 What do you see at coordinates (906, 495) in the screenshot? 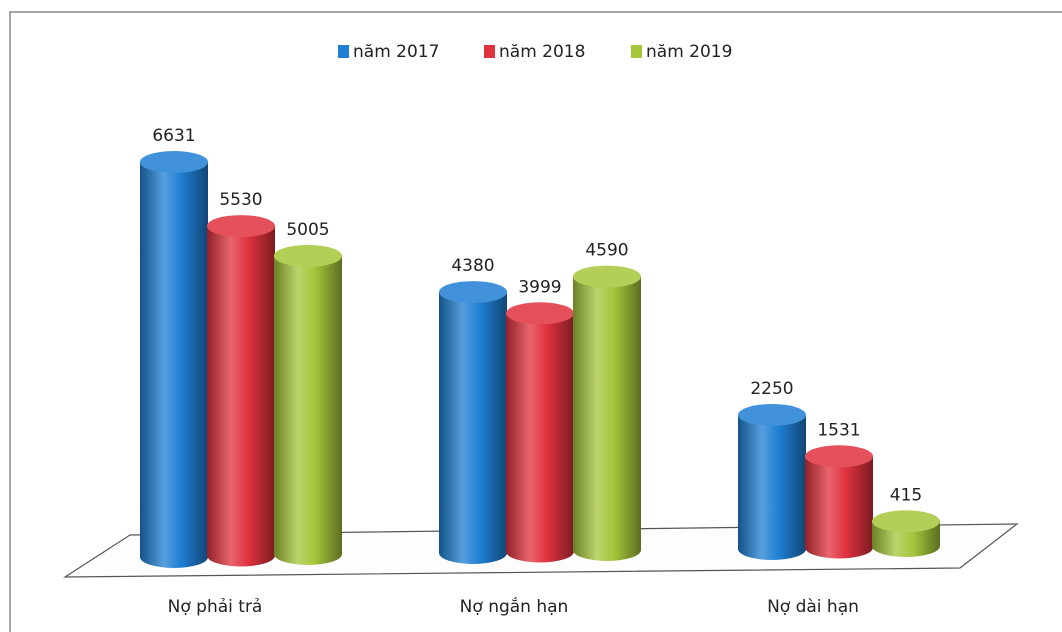
I see `data-label: 415` at bounding box center [906, 495].